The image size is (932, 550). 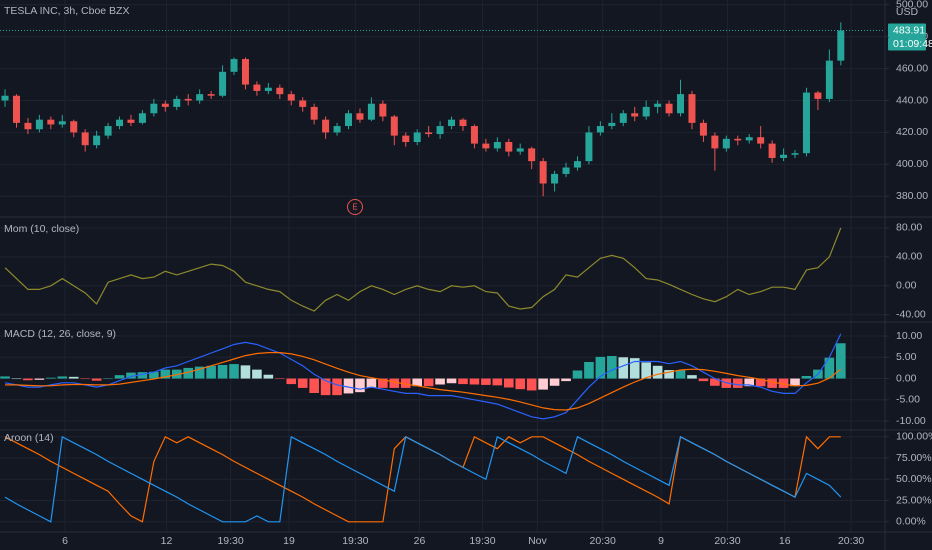 I want to click on y-tick-label: 100.00%, so click(x=914, y=437).